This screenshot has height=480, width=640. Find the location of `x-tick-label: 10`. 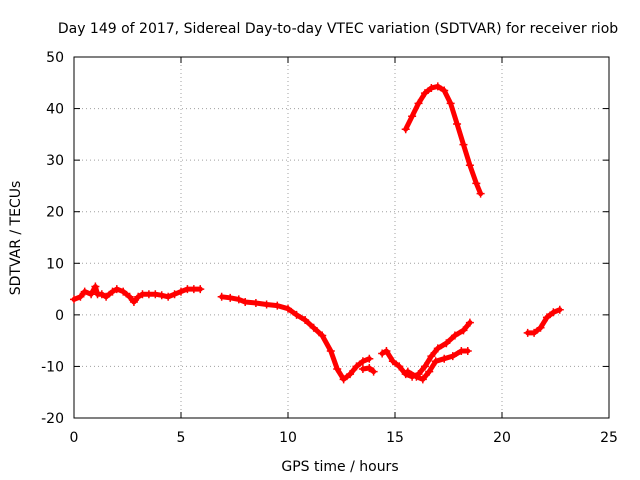

x-tick-label: 10 is located at coordinates (288, 438).